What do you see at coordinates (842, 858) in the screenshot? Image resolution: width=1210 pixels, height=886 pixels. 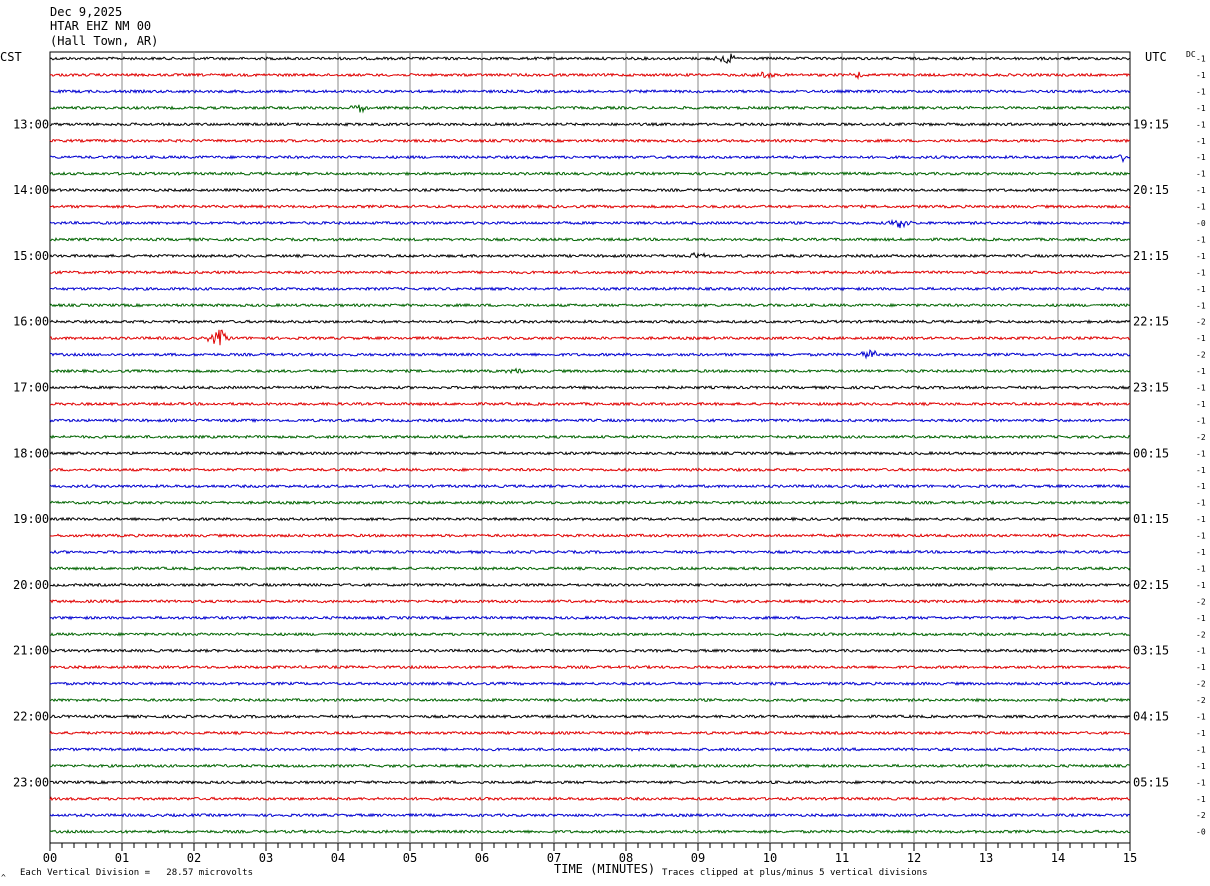 I see `x-tick-label: 11` at bounding box center [842, 858].